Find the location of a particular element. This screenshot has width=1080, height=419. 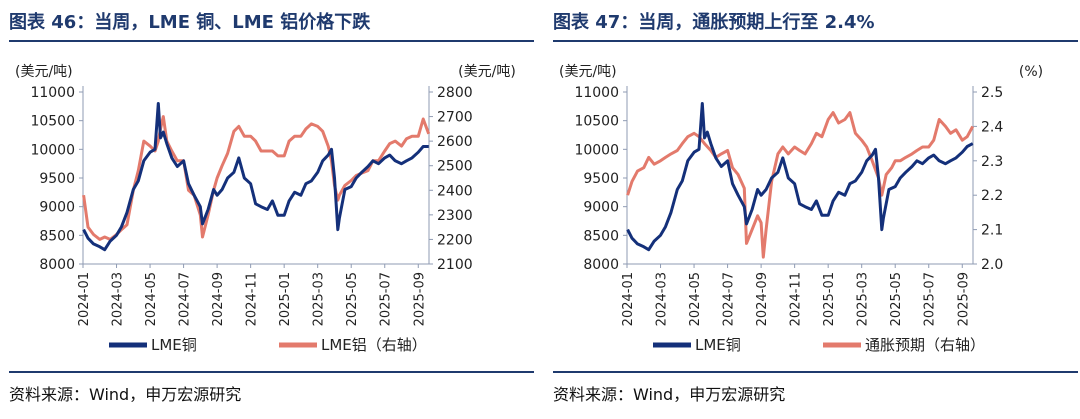

right-tick-label: 2800 is located at coordinates (455, 93).